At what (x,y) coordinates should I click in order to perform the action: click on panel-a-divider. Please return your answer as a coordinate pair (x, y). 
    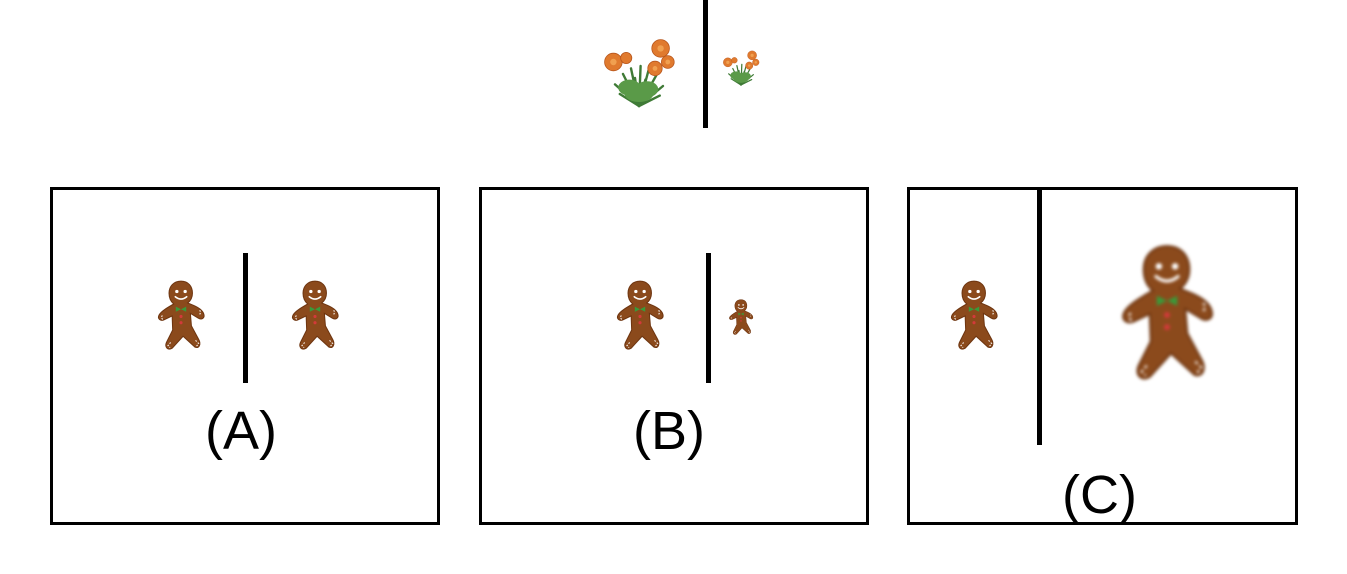
    Looking at the image, I should click on (245, 318).